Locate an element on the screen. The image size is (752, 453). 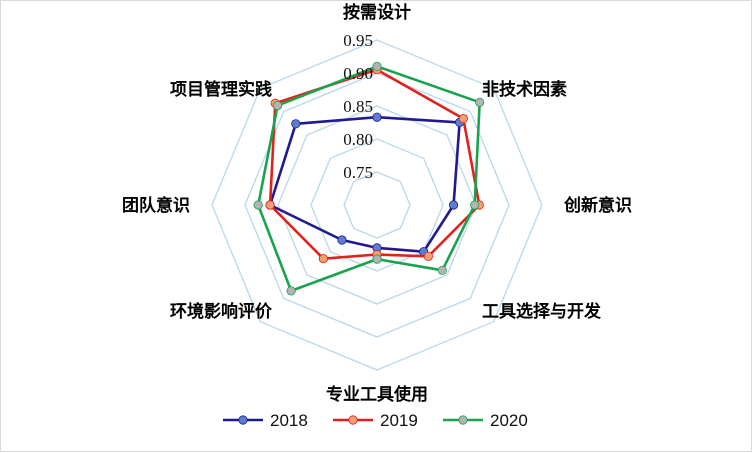
tick-label-2: 0.85 is located at coordinates (358, 106).